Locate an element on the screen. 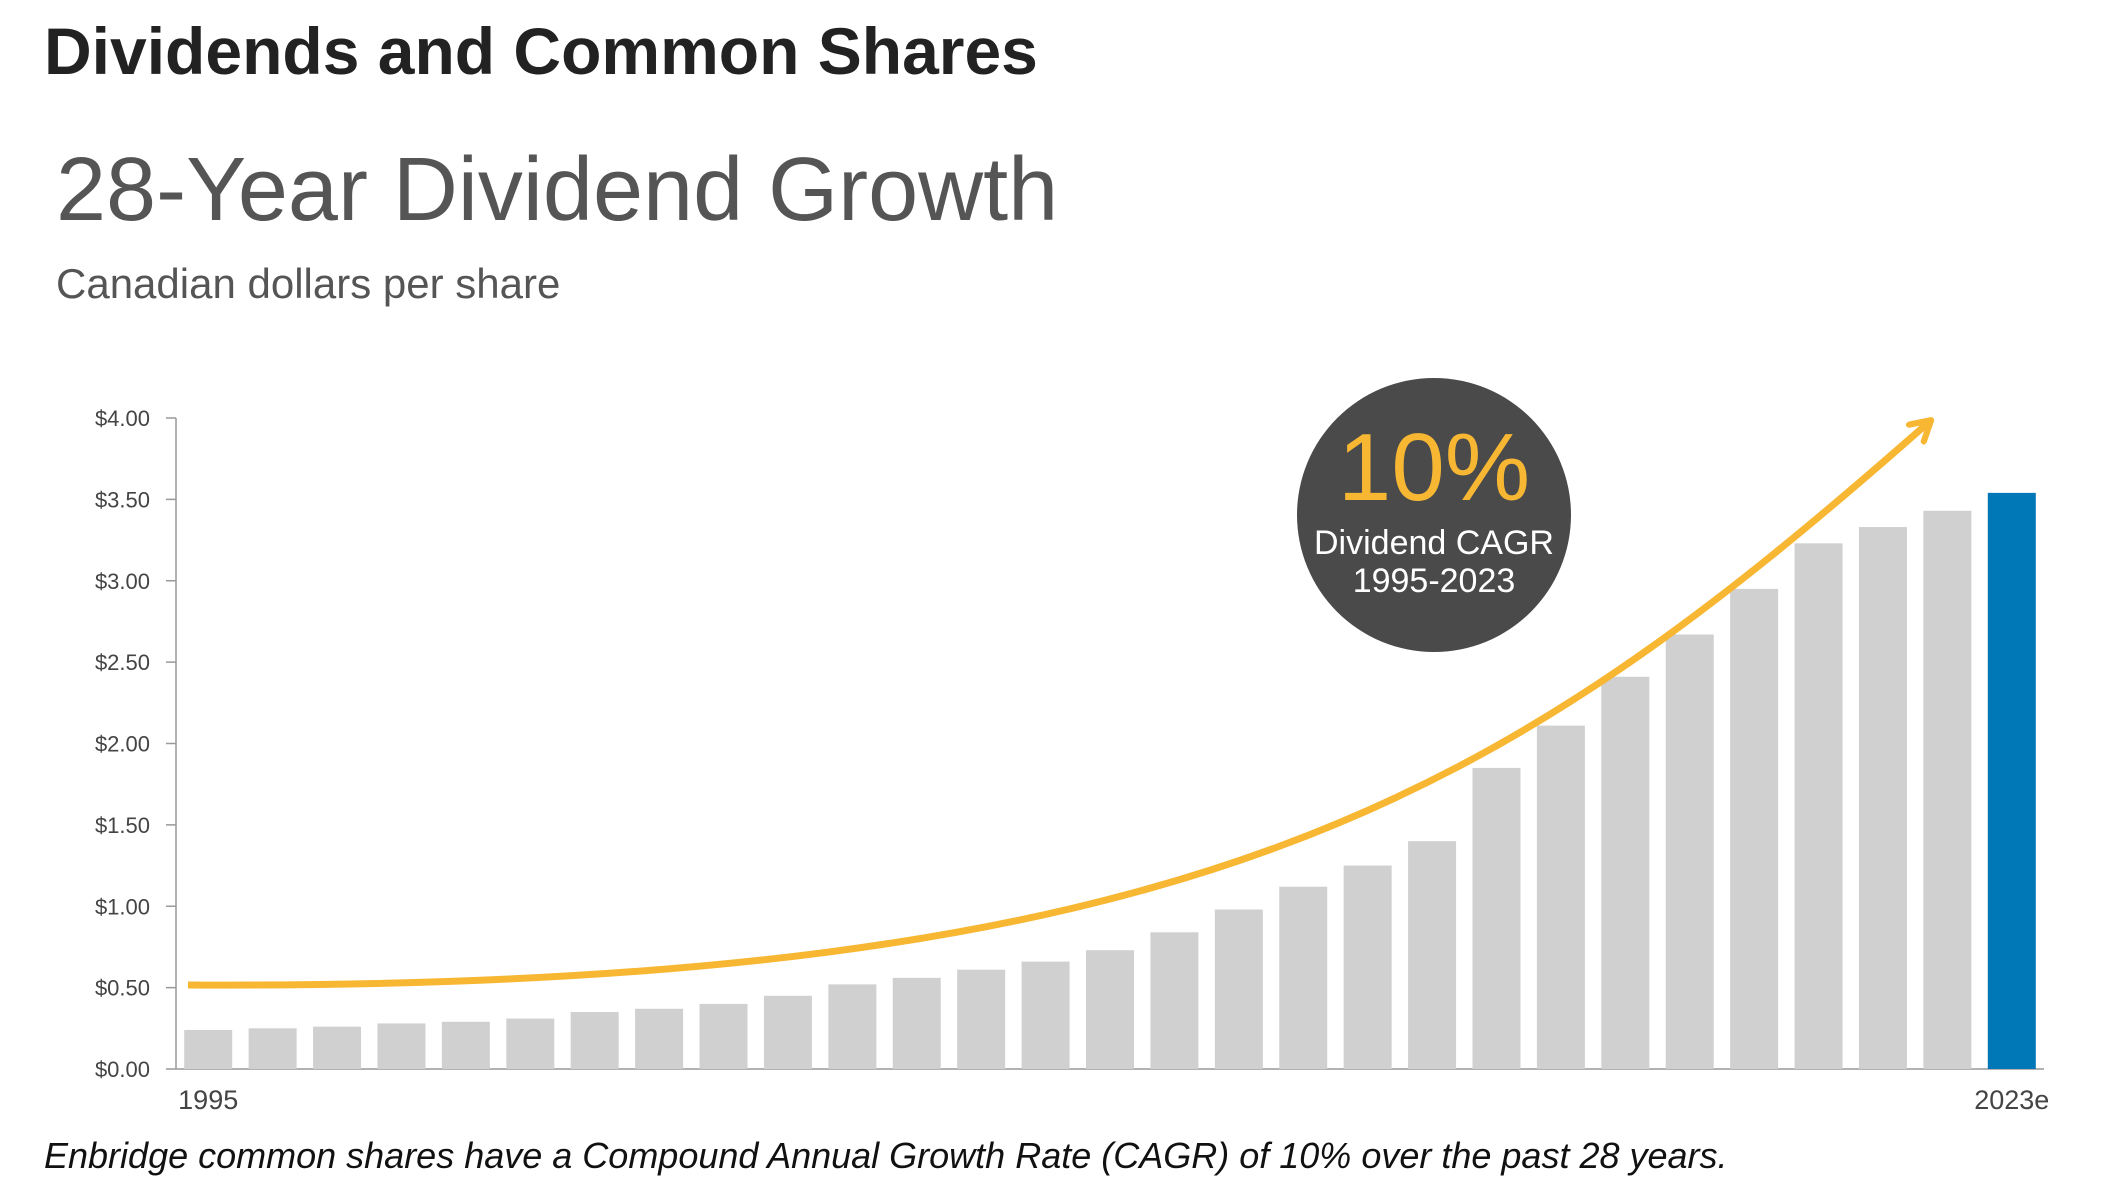 The width and height of the screenshot is (2121, 1181). y-tick-label: $1.00 is located at coordinates (122, 906).